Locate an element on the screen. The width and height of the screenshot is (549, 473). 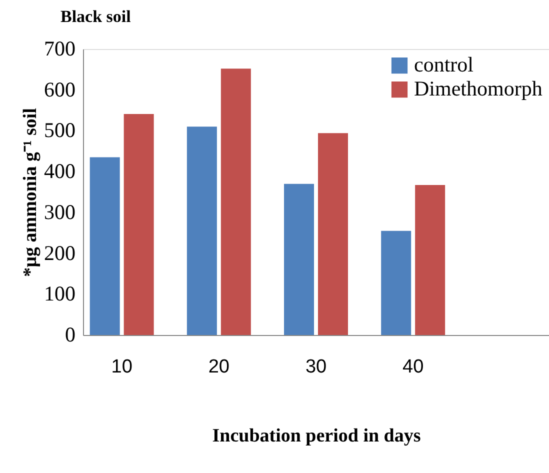
x-tick-label: 30 is located at coordinates (316, 367).